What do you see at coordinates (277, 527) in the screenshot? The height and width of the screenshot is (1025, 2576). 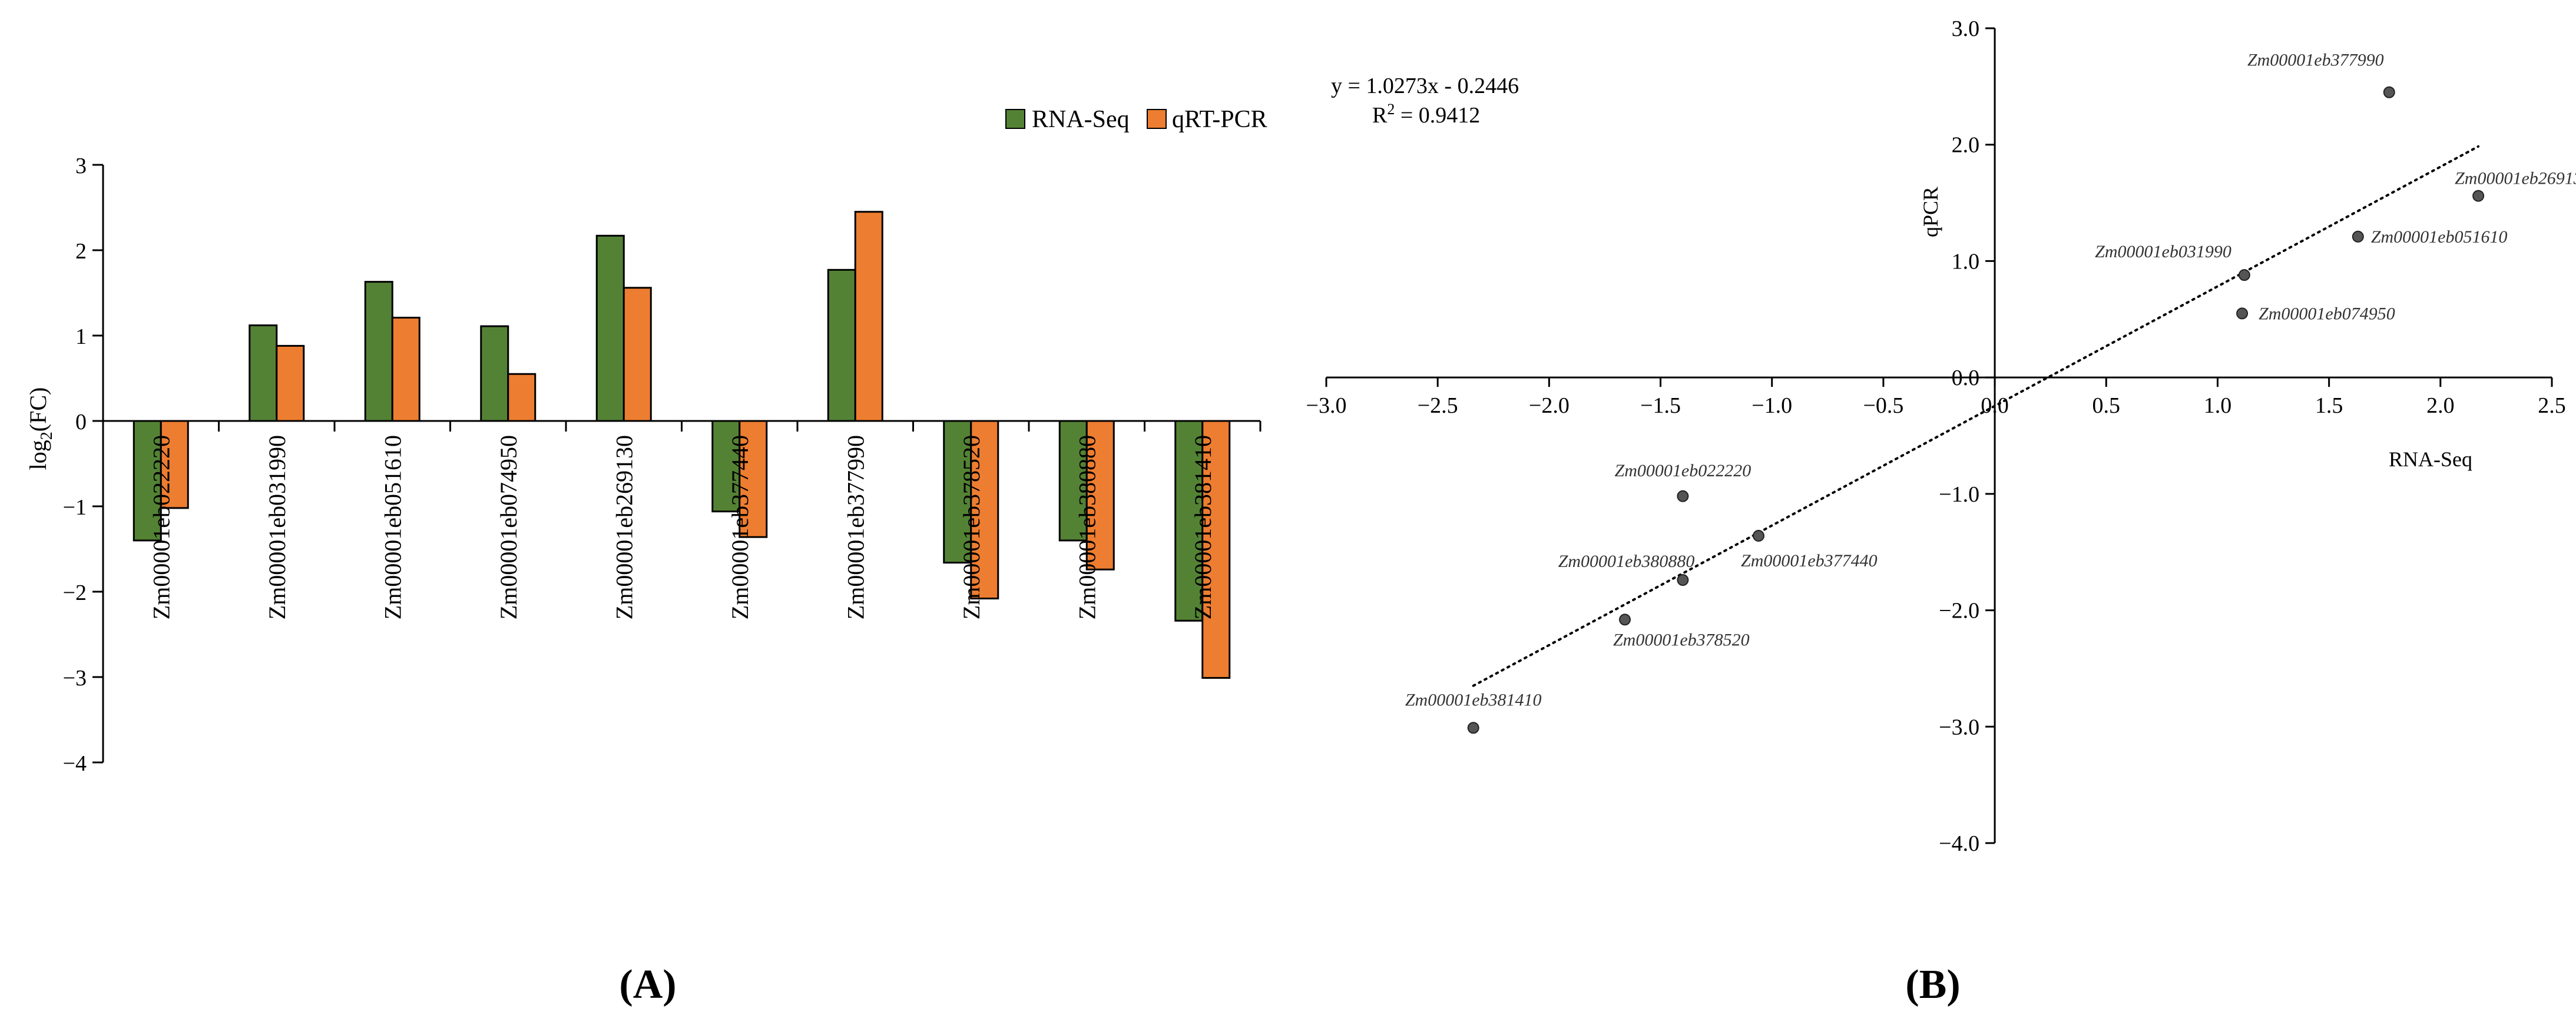 I see `bar-category-label: Zm00001eb031990` at bounding box center [277, 527].